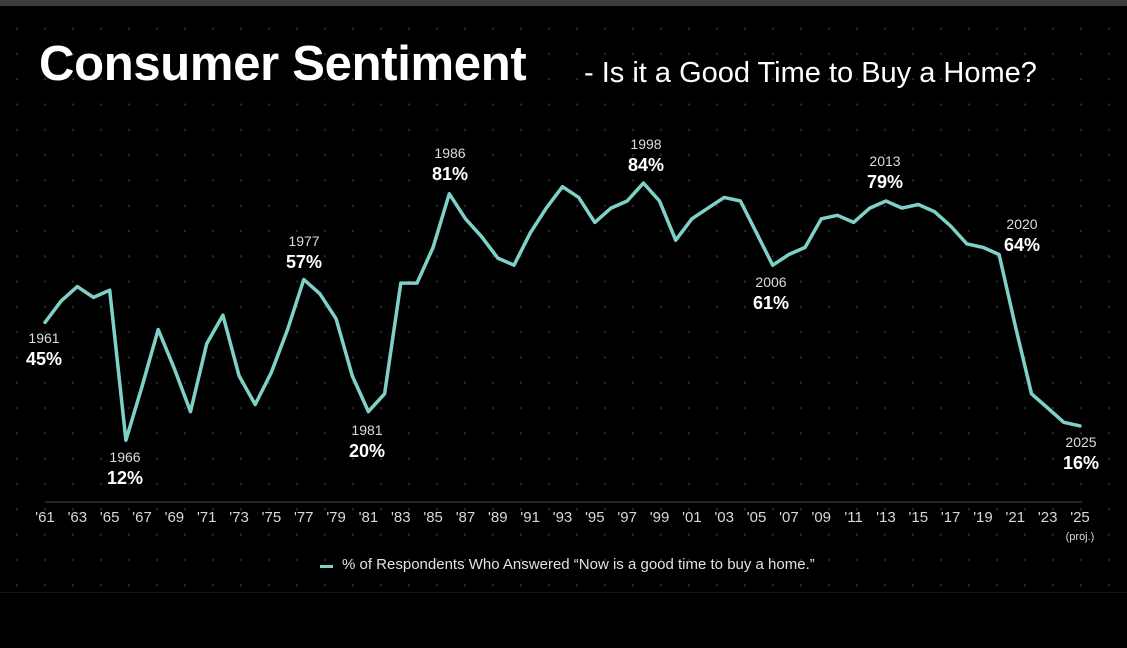 The height and width of the screenshot is (648, 1127). What do you see at coordinates (303, 241) in the screenshot?
I see `annotation-year: 1977` at bounding box center [303, 241].